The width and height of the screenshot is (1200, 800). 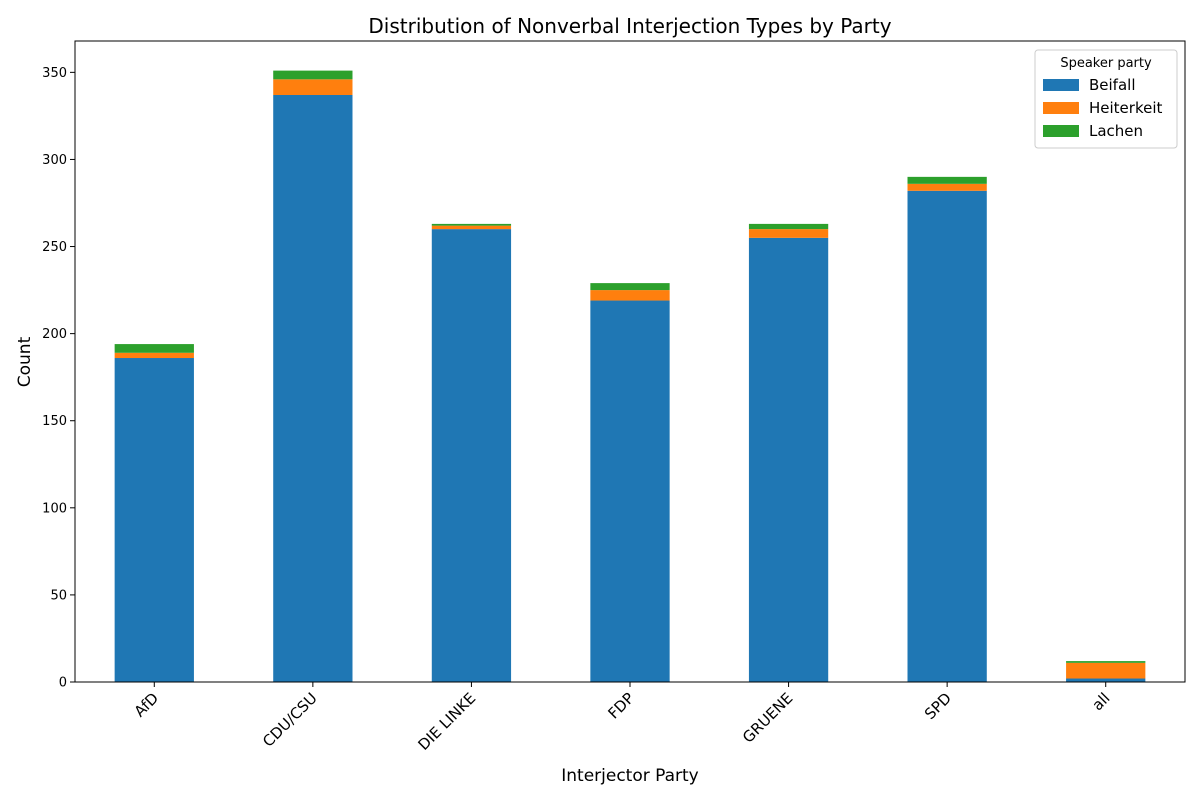 What do you see at coordinates (25, 361) in the screenshot?
I see `y-axis-label: Count` at bounding box center [25, 361].